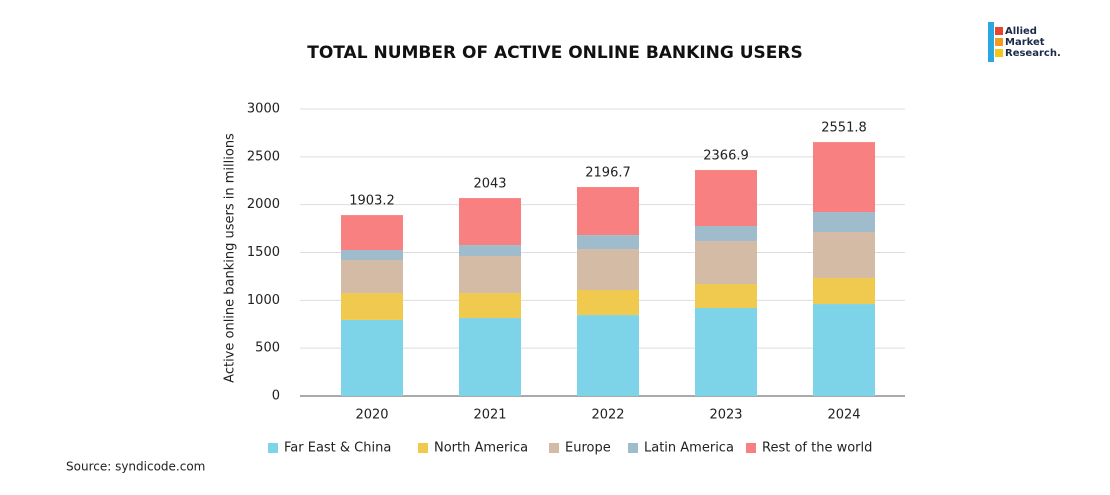 The width and height of the screenshot is (1110, 495). What do you see at coordinates (844, 128) in the screenshot?
I see `total-label: 2551.8` at bounding box center [844, 128].